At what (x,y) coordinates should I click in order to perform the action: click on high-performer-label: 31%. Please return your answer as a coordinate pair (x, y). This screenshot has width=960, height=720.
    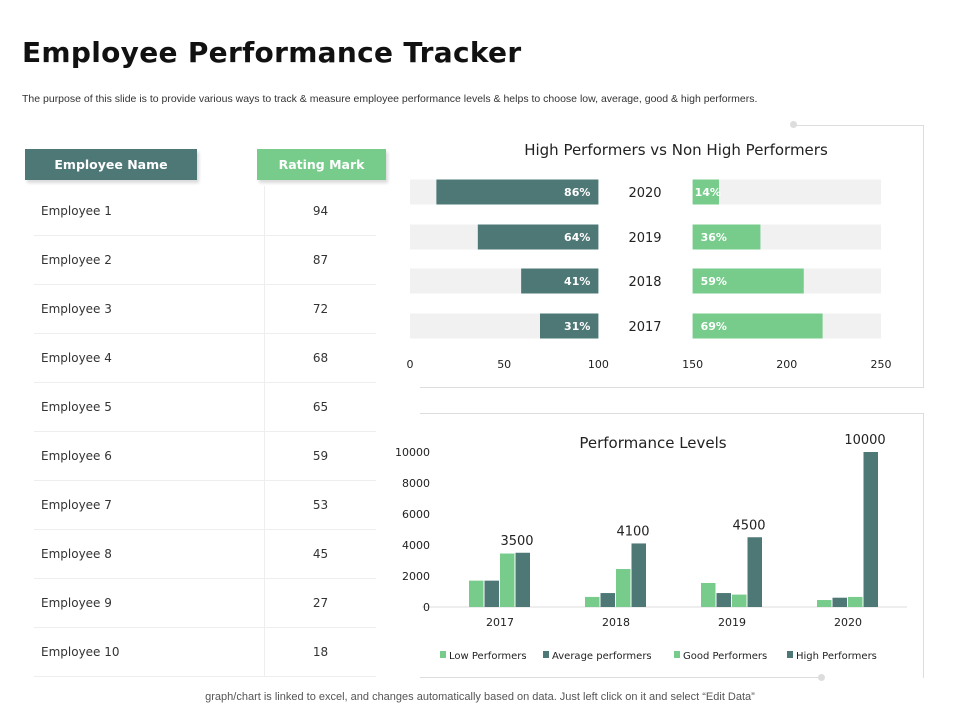
    Looking at the image, I should click on (577, 326).